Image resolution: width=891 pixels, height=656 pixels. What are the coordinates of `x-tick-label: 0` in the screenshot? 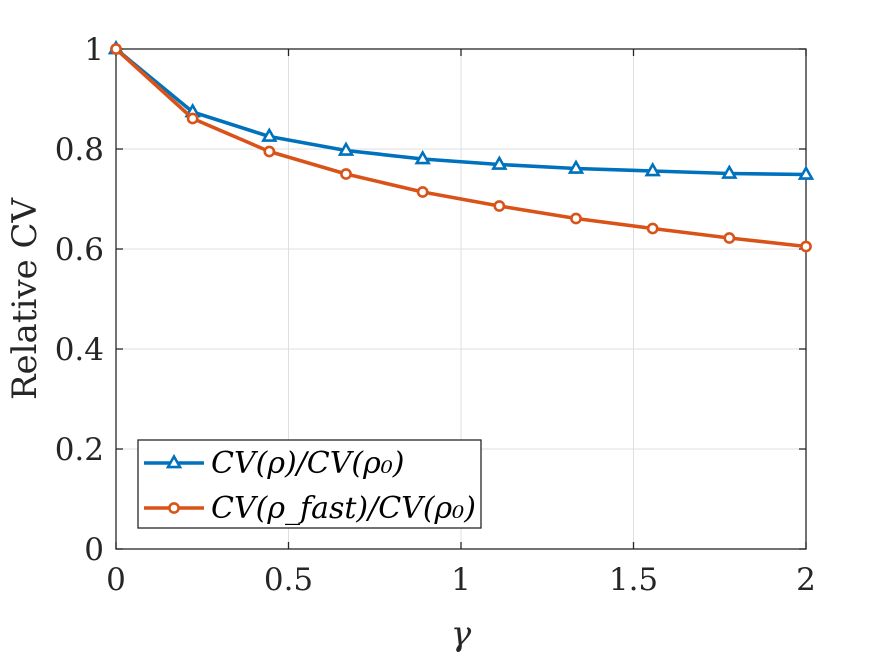 It's located at (116, 580).